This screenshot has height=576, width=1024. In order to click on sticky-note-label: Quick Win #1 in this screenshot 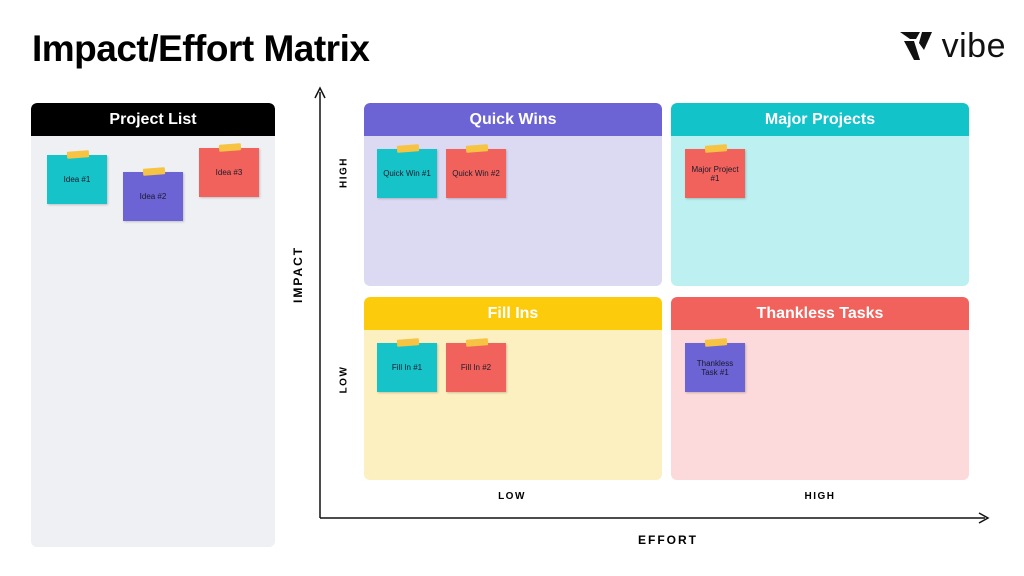, I will do `click(407, 173)`.